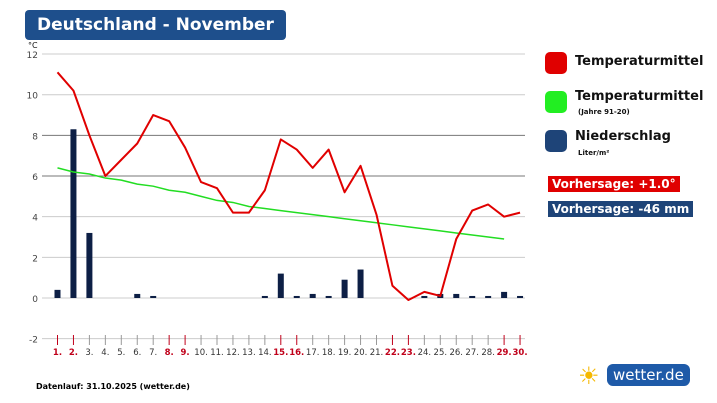 This screenshot has width=717, height=403. What do you see at coordinates (556, 141) in the screenshot?
I see `legend-swatch-blue` at bounding box center [556, 141].